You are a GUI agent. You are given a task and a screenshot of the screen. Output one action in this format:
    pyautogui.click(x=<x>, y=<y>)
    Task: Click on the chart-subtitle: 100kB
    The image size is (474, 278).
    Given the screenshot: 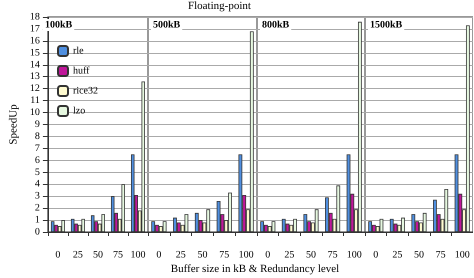 What is the action you would take?
    pyautogui.click(x=59, y=25)
    